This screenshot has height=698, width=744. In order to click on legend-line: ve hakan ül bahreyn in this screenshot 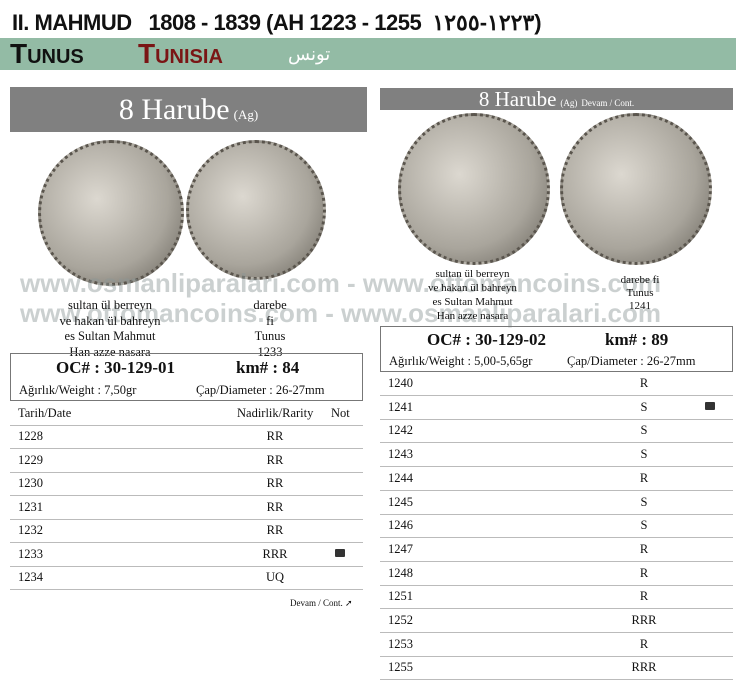, I will do `click(110, 320)`.